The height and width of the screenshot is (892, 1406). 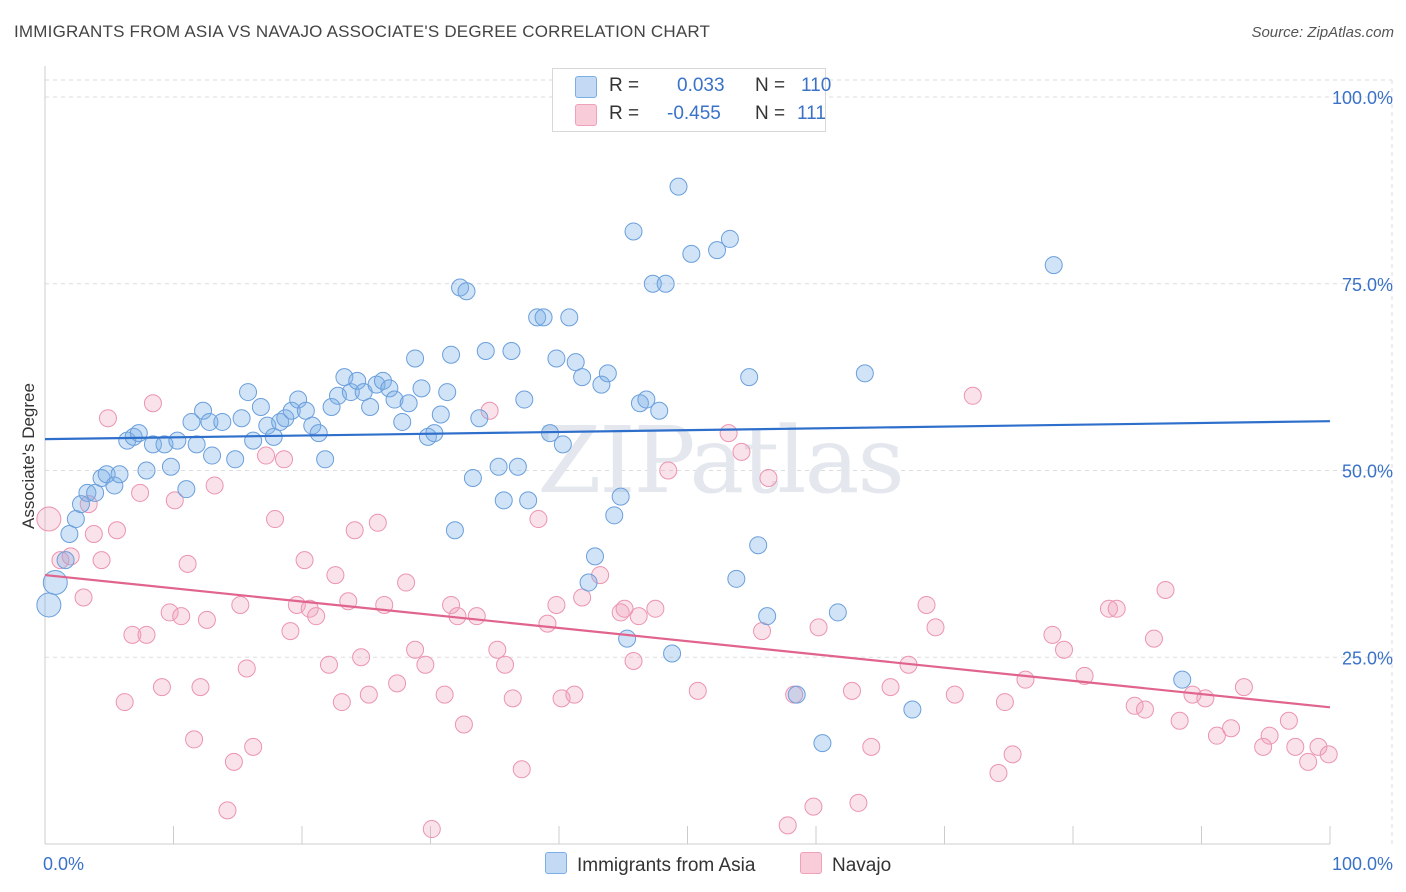 What do you see at coordinates (1367, 285) in the screenshot?
I see `y-tick-label: 75.0%` at bounding box center [1367, 285].